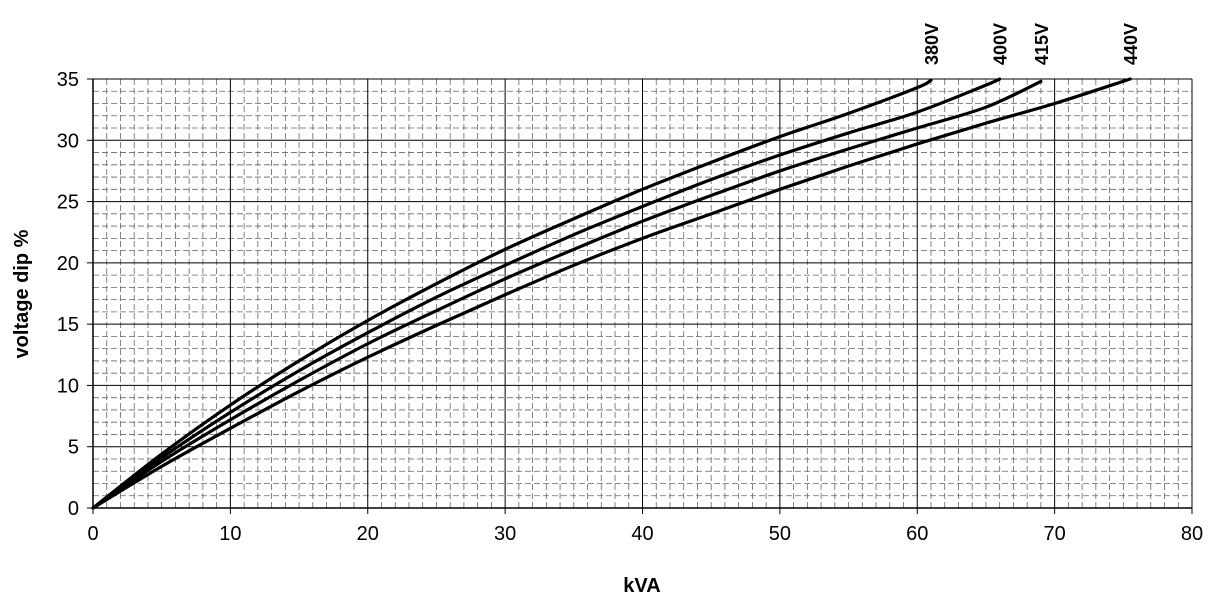 The width and height of the screenshot is (1216, 601). I want to click on x-tick-label: 80, so click(1192, 534).